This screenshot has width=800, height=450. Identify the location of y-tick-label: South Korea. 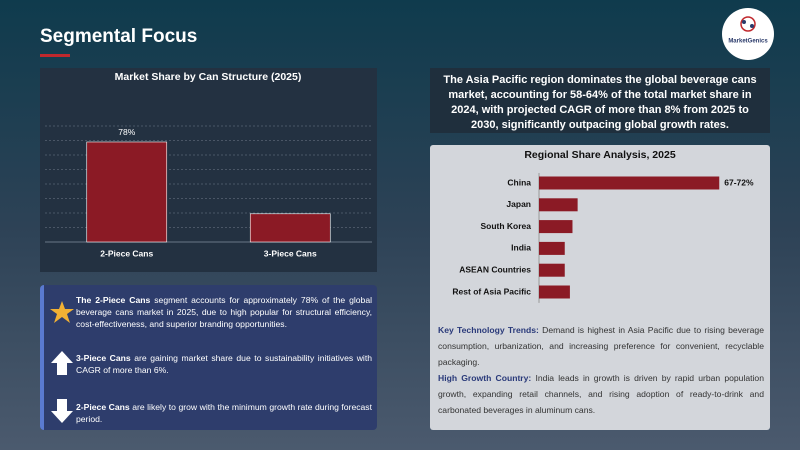
(505, 226).